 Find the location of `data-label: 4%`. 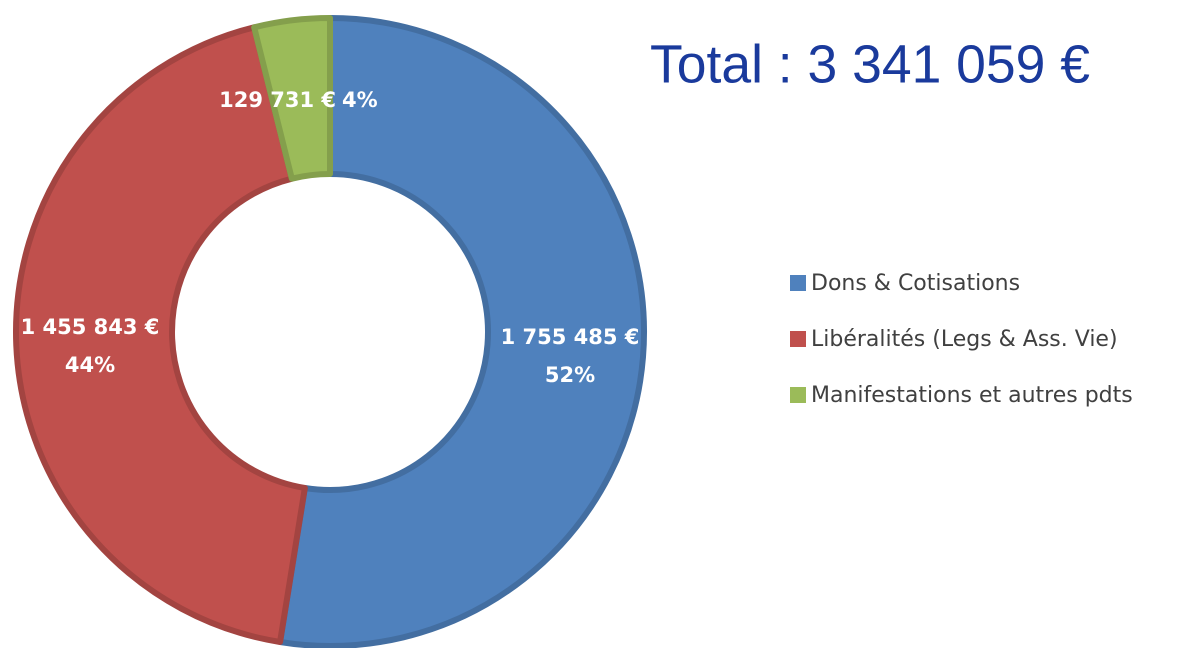

data-label: 4% is located at coordinates (360, 100).